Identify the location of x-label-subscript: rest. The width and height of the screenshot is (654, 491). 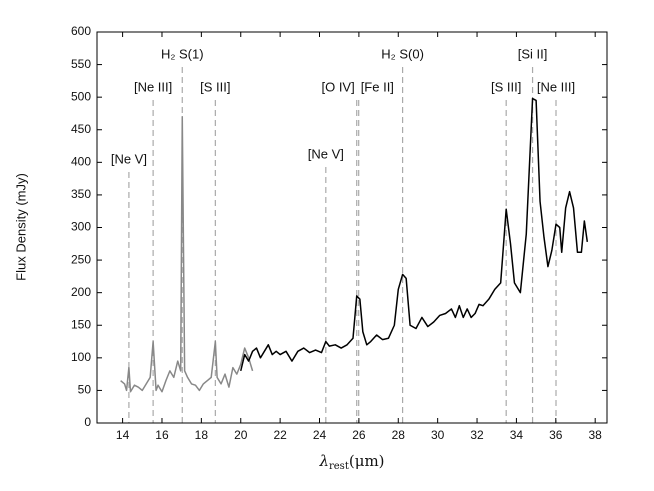
(339, 466).